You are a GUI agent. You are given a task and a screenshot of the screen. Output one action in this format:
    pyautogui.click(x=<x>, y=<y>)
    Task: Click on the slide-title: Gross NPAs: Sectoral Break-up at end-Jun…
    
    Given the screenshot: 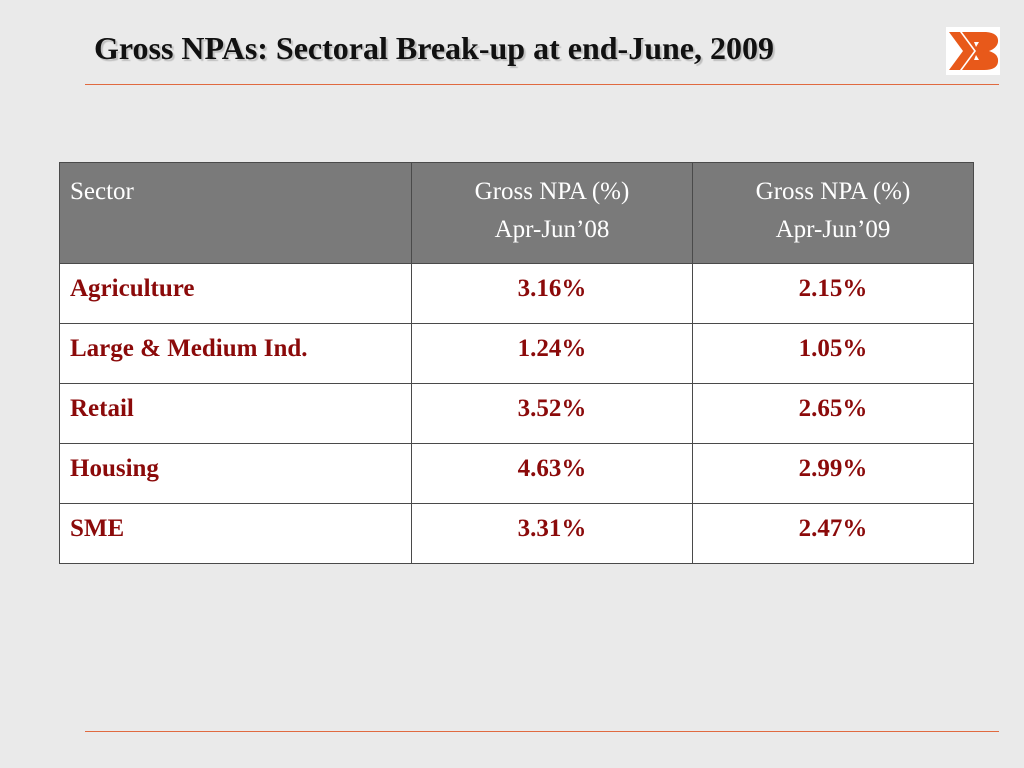 What is the action you would take?
    pyautogui.click(x=434, y=48)
    